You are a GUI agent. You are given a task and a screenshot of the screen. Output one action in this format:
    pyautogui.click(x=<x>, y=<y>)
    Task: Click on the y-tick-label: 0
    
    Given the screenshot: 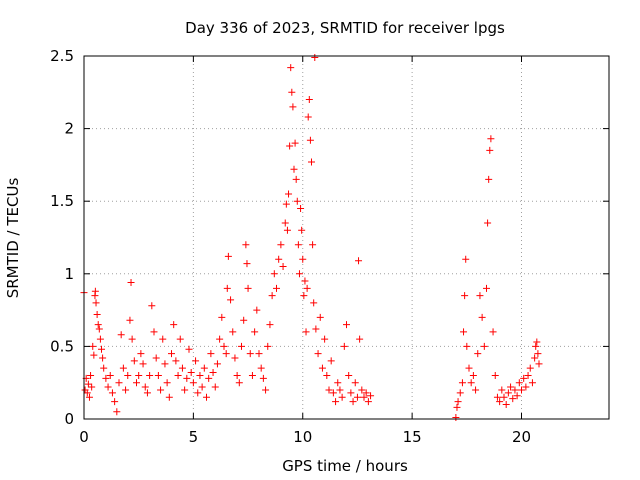 What is the action you would take?
    pyautogui.click(x=69, y=419)
    